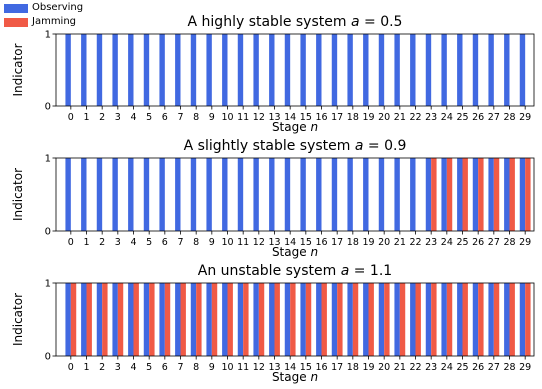 This screenshot has height=389, width=542. Describe the element at coordinates (48, 232) in the screenshot. I see `y-tick-label: 0` at that location.